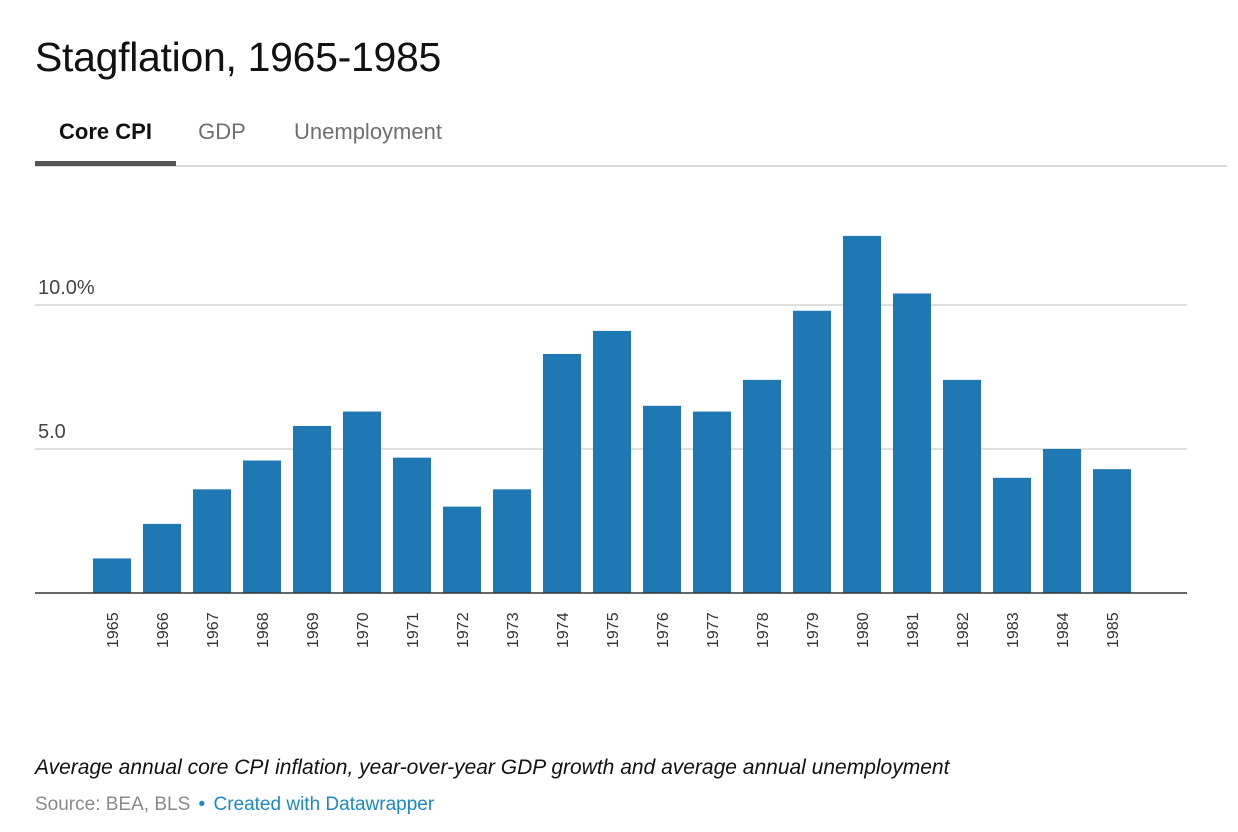  I want to click on bar-1976, so click(662, 499).